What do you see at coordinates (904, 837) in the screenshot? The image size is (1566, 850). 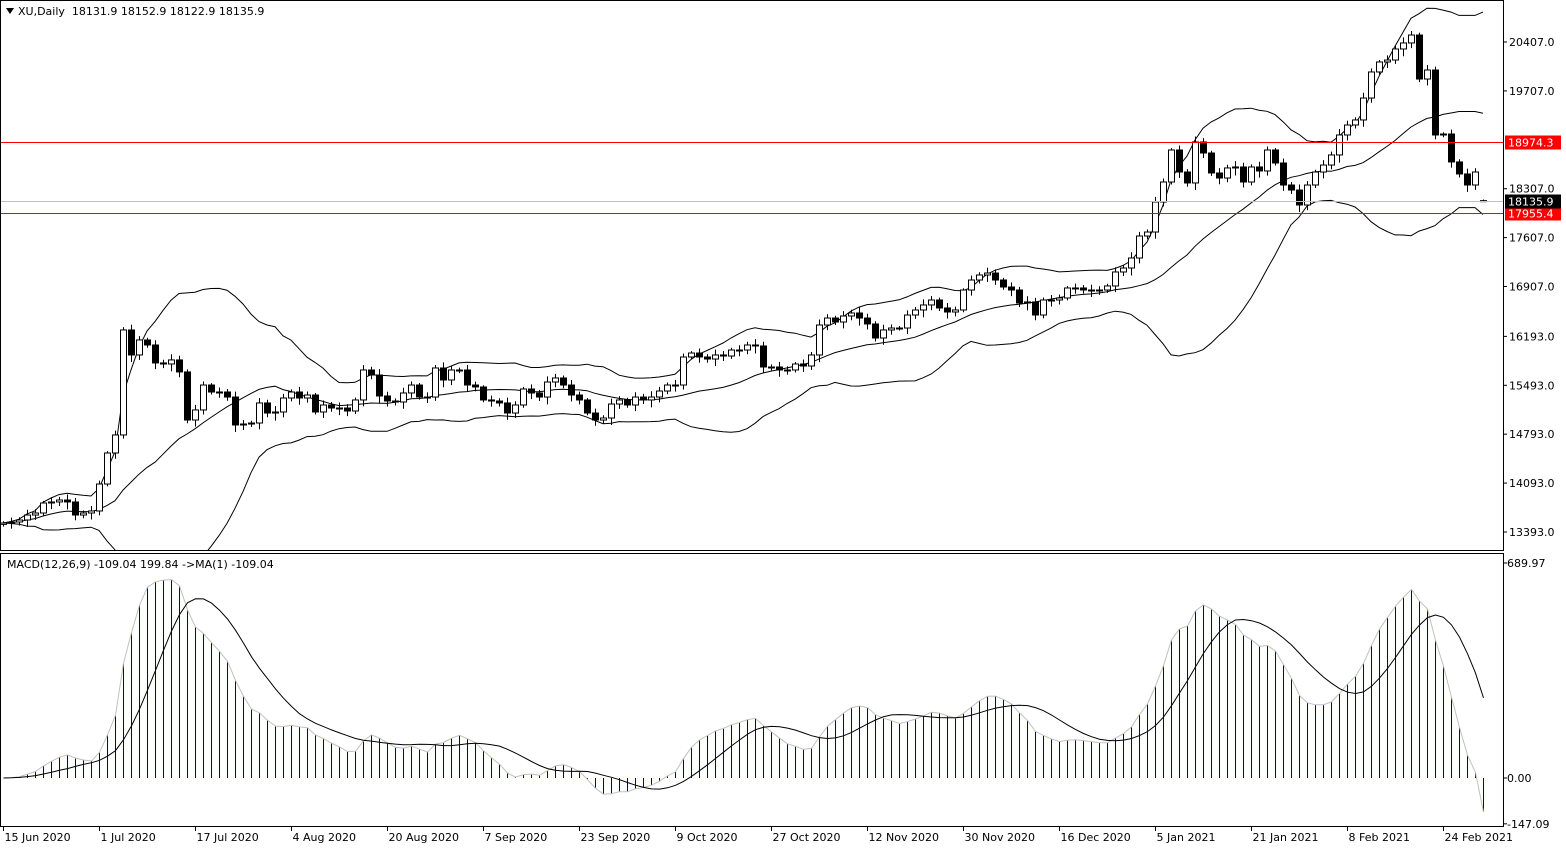 I see `date-axis-label: 12 Nov 2020` at bounding box center [904, 837].